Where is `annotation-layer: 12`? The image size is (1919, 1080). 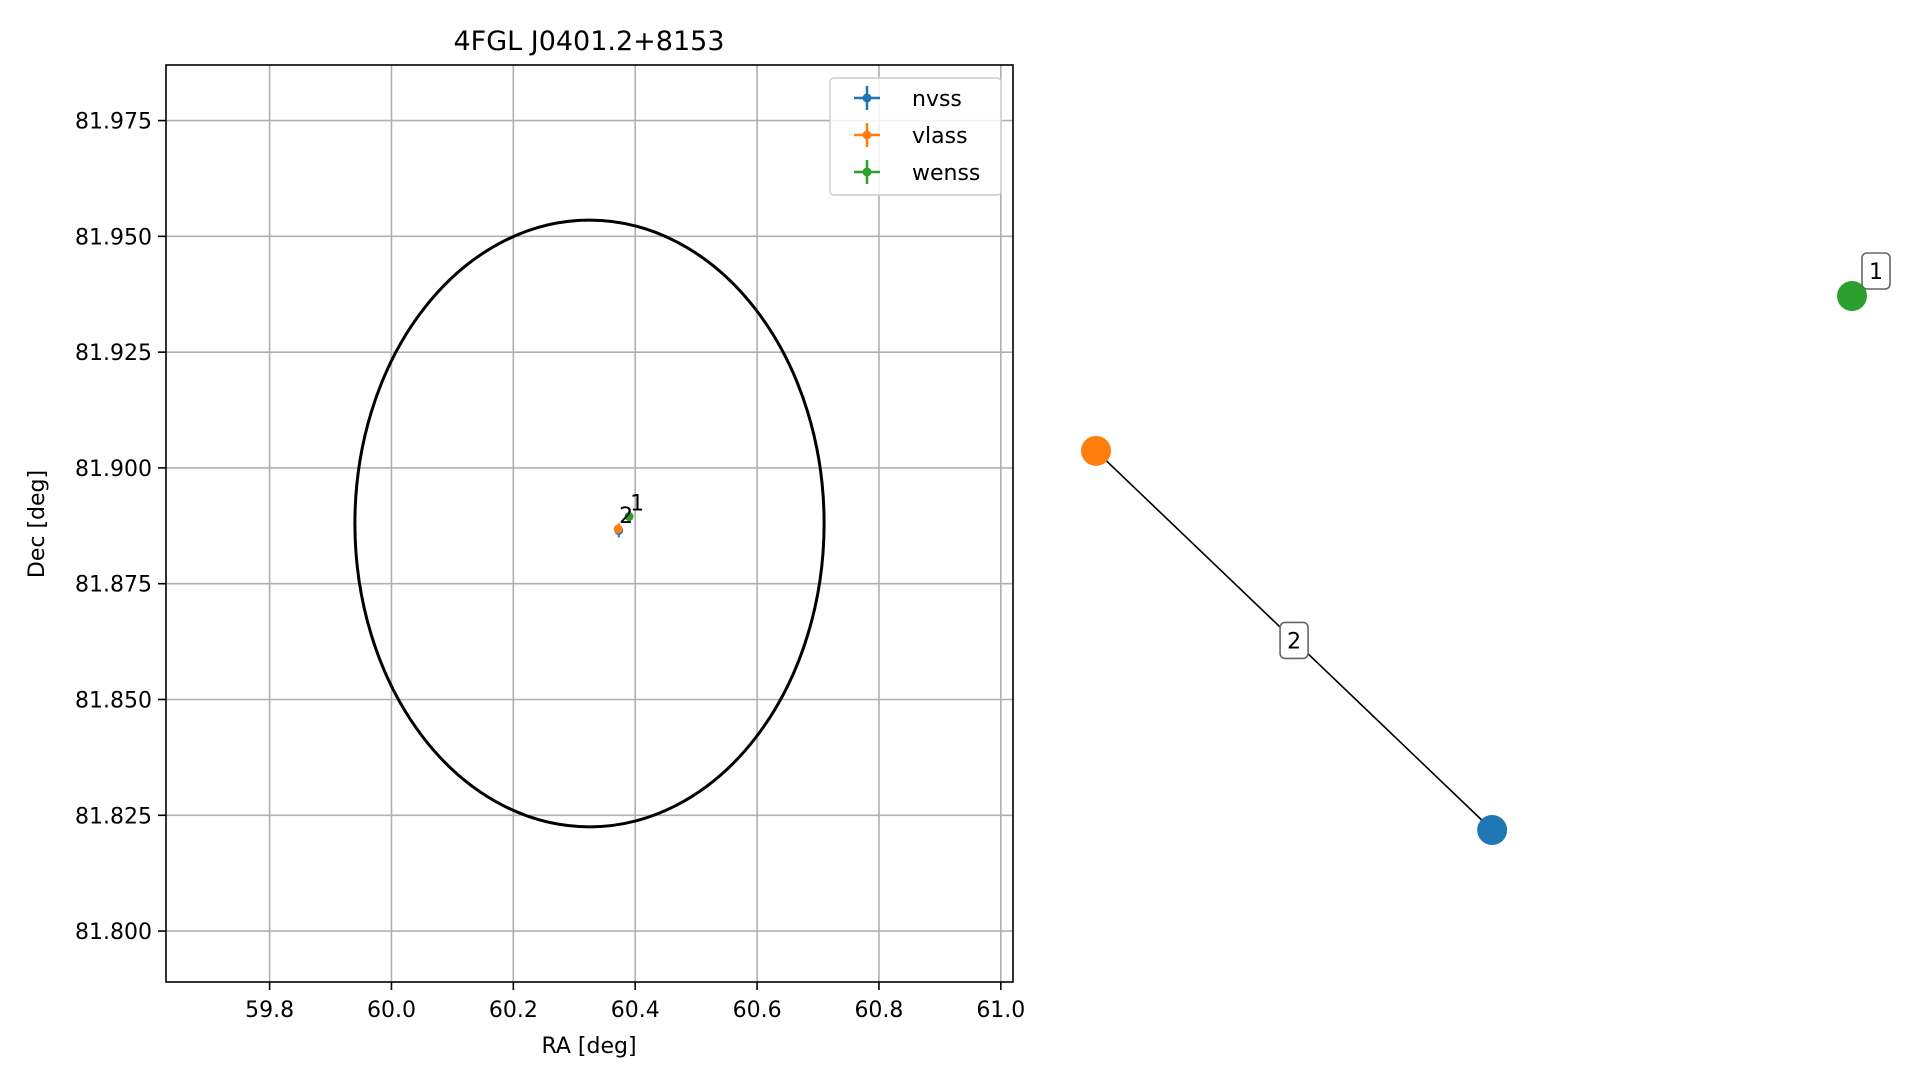
annotation-layer: 12 is located at coordinates (631, 511).